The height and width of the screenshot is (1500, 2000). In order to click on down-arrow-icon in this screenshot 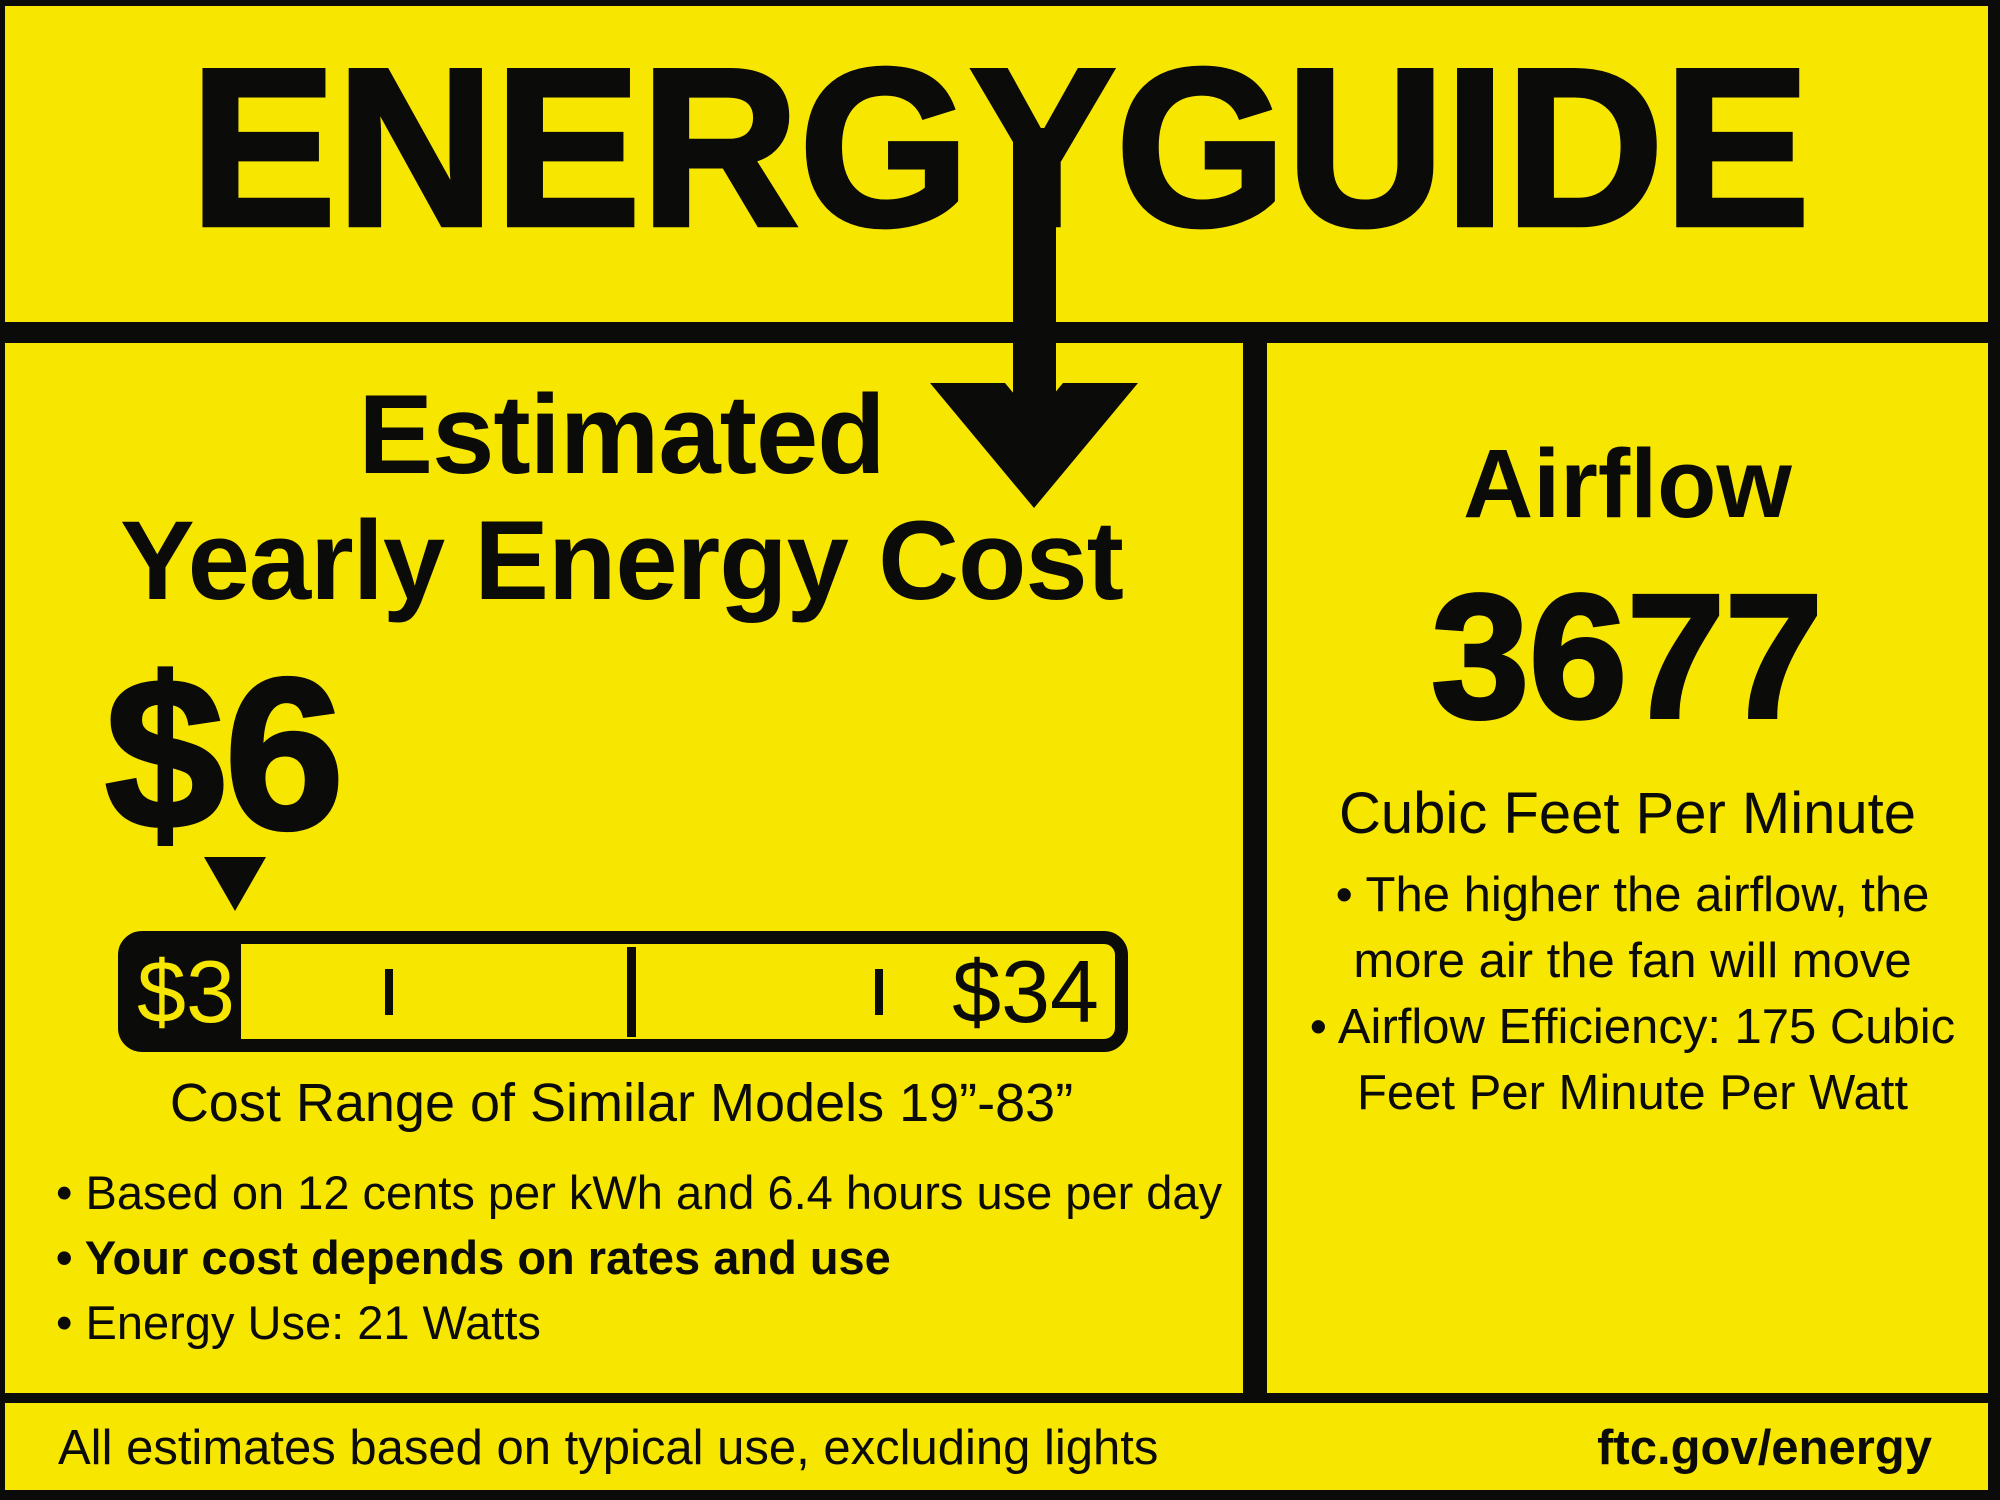, I will do `click(1034, 318)`.